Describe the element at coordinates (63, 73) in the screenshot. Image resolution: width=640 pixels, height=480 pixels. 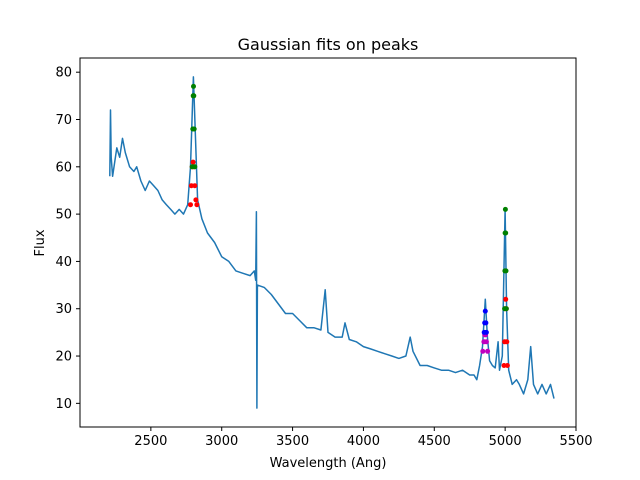
I see `y-tick-label: 80` at that location.